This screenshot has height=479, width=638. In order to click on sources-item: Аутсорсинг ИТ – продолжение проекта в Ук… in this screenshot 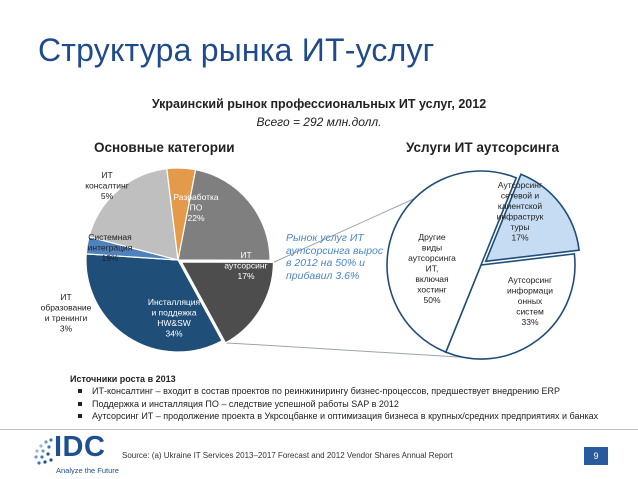, I will do `click(354, 416)`.